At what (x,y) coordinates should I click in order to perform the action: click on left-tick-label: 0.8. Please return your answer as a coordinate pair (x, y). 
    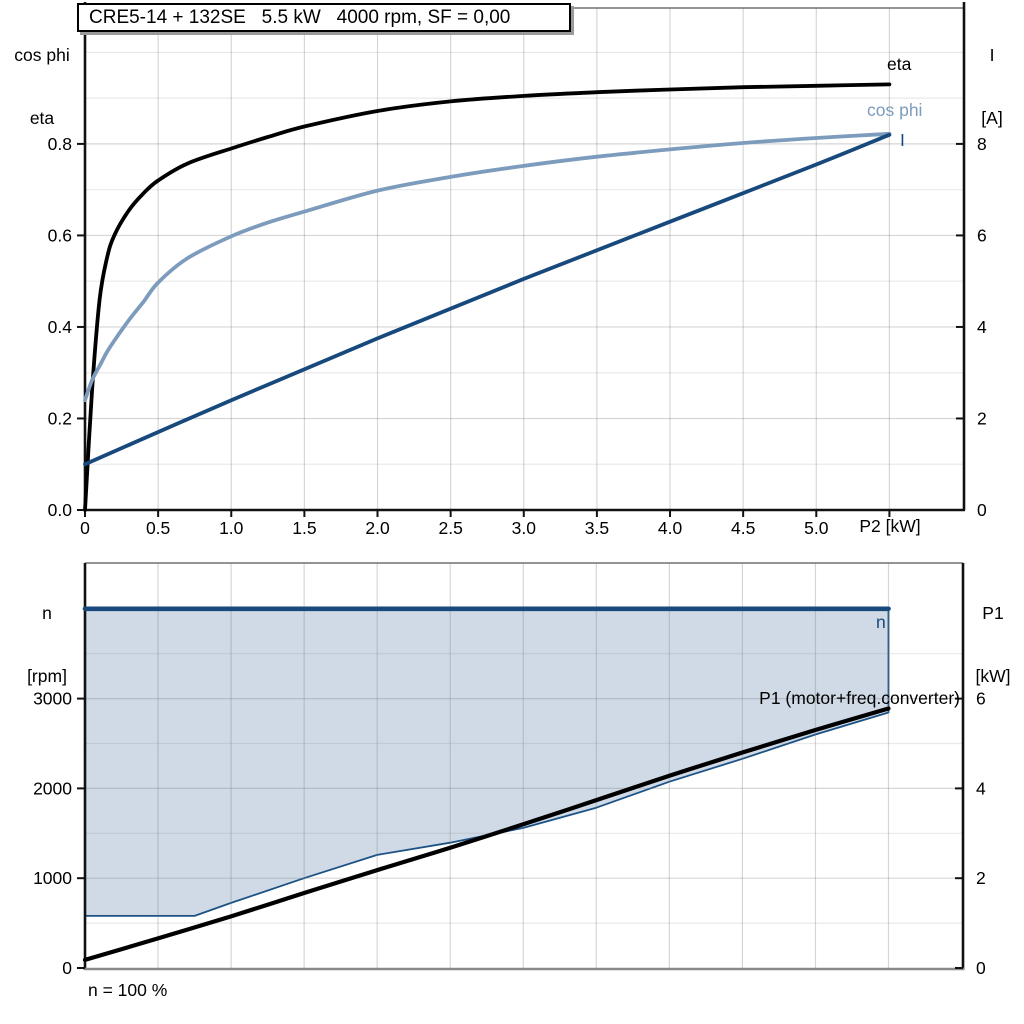
    Looking at the image, I should click on (60, 144).